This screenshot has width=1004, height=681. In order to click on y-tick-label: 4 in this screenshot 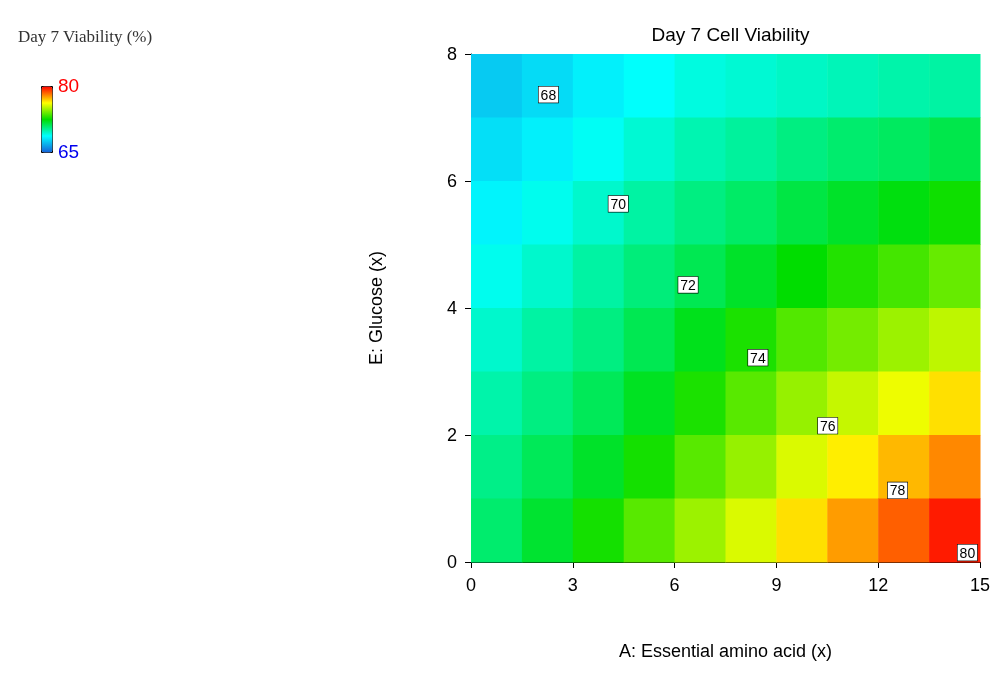, I will do `click(451, 308)`.